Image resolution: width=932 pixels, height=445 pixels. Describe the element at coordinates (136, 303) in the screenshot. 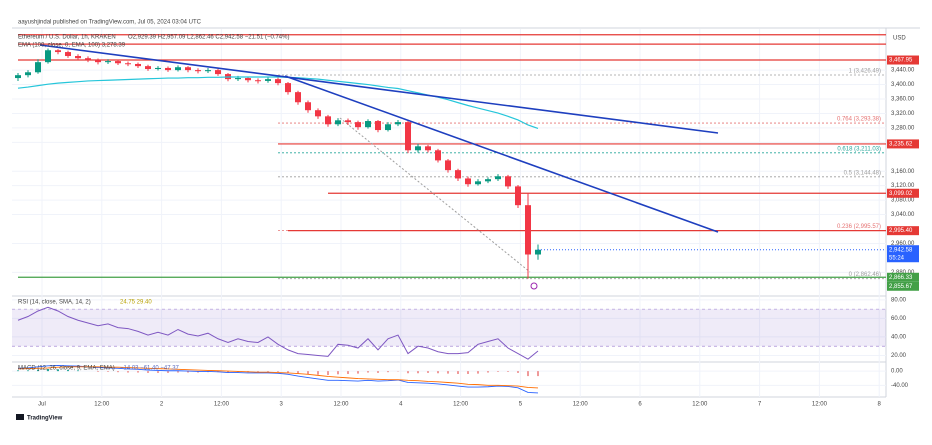

I see `rsi-readout: 24.75 29.40` at that location.